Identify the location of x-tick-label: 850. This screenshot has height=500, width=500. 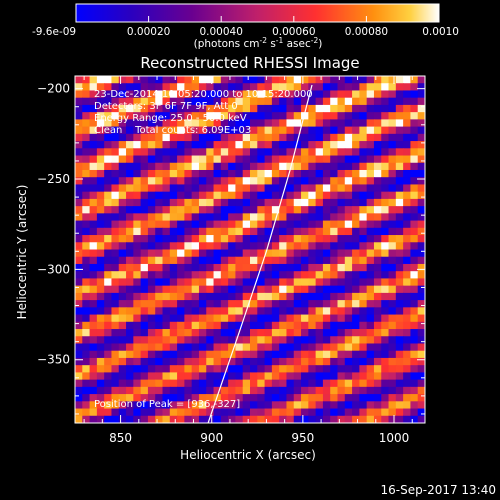
(120, 438).